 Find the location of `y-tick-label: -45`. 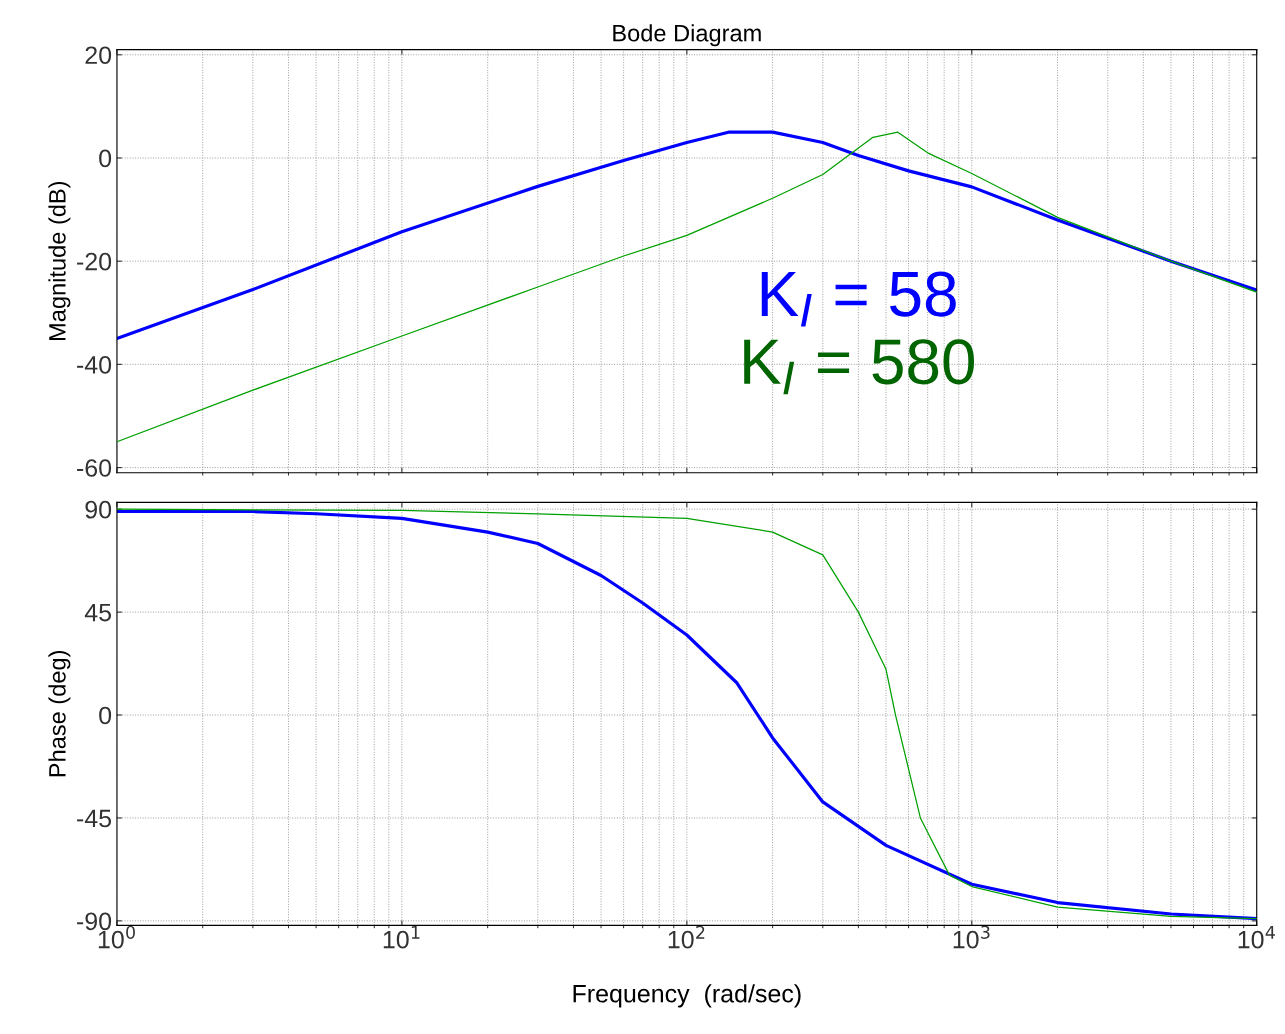

y-tick-label: -45 is located at coordinates (94, 818).